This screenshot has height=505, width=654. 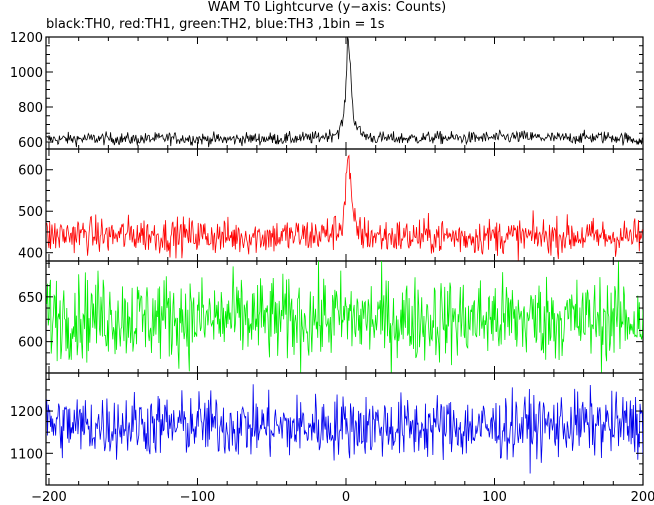 What do you see at coordinates (327, 7) in the screenshot?
I see `chart-title: WAM T0 Lightcurve (y−axis: Counts)` at bounding box center [327, 7].